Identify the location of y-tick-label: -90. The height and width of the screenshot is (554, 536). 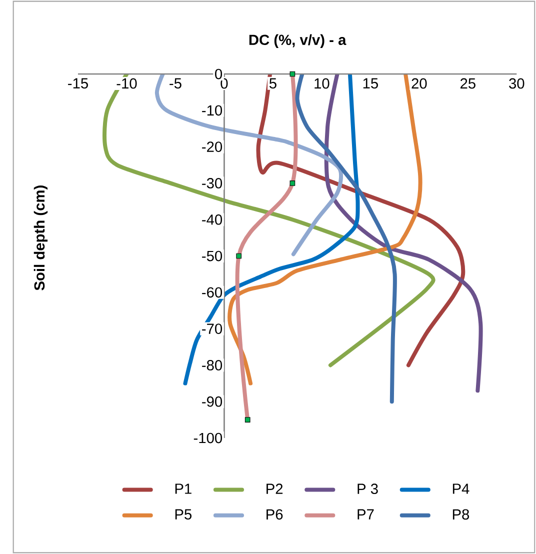
(212, 401).